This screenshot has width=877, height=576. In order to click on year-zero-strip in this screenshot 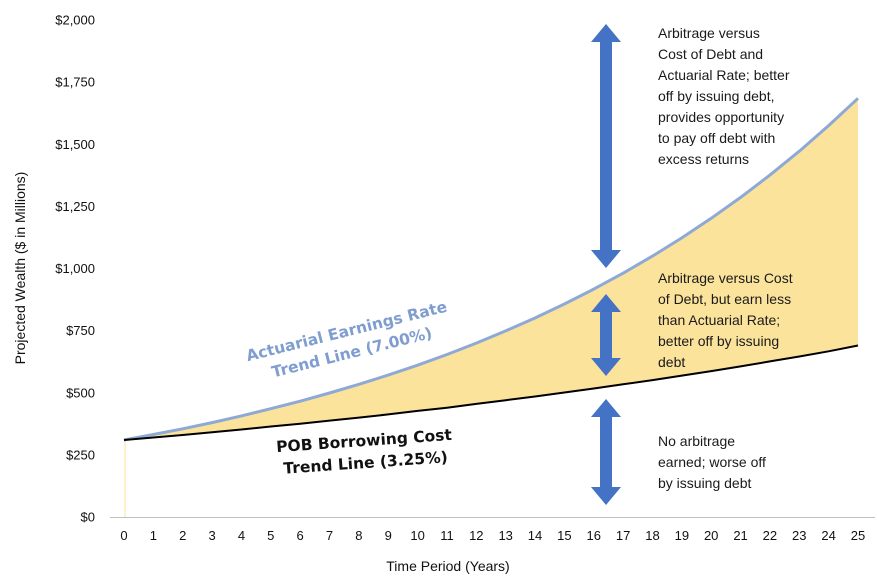, I will do `click(125, 478)`.